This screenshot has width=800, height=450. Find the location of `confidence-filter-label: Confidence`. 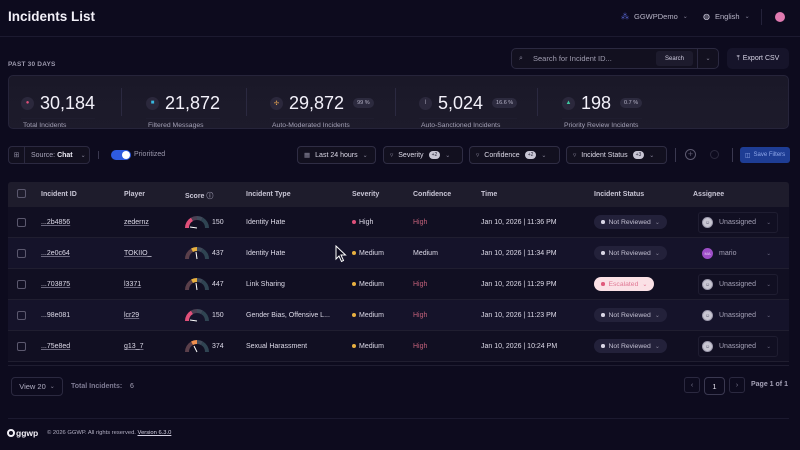

confidence-filter-label: Confidence is located at coordinates (502, 155).